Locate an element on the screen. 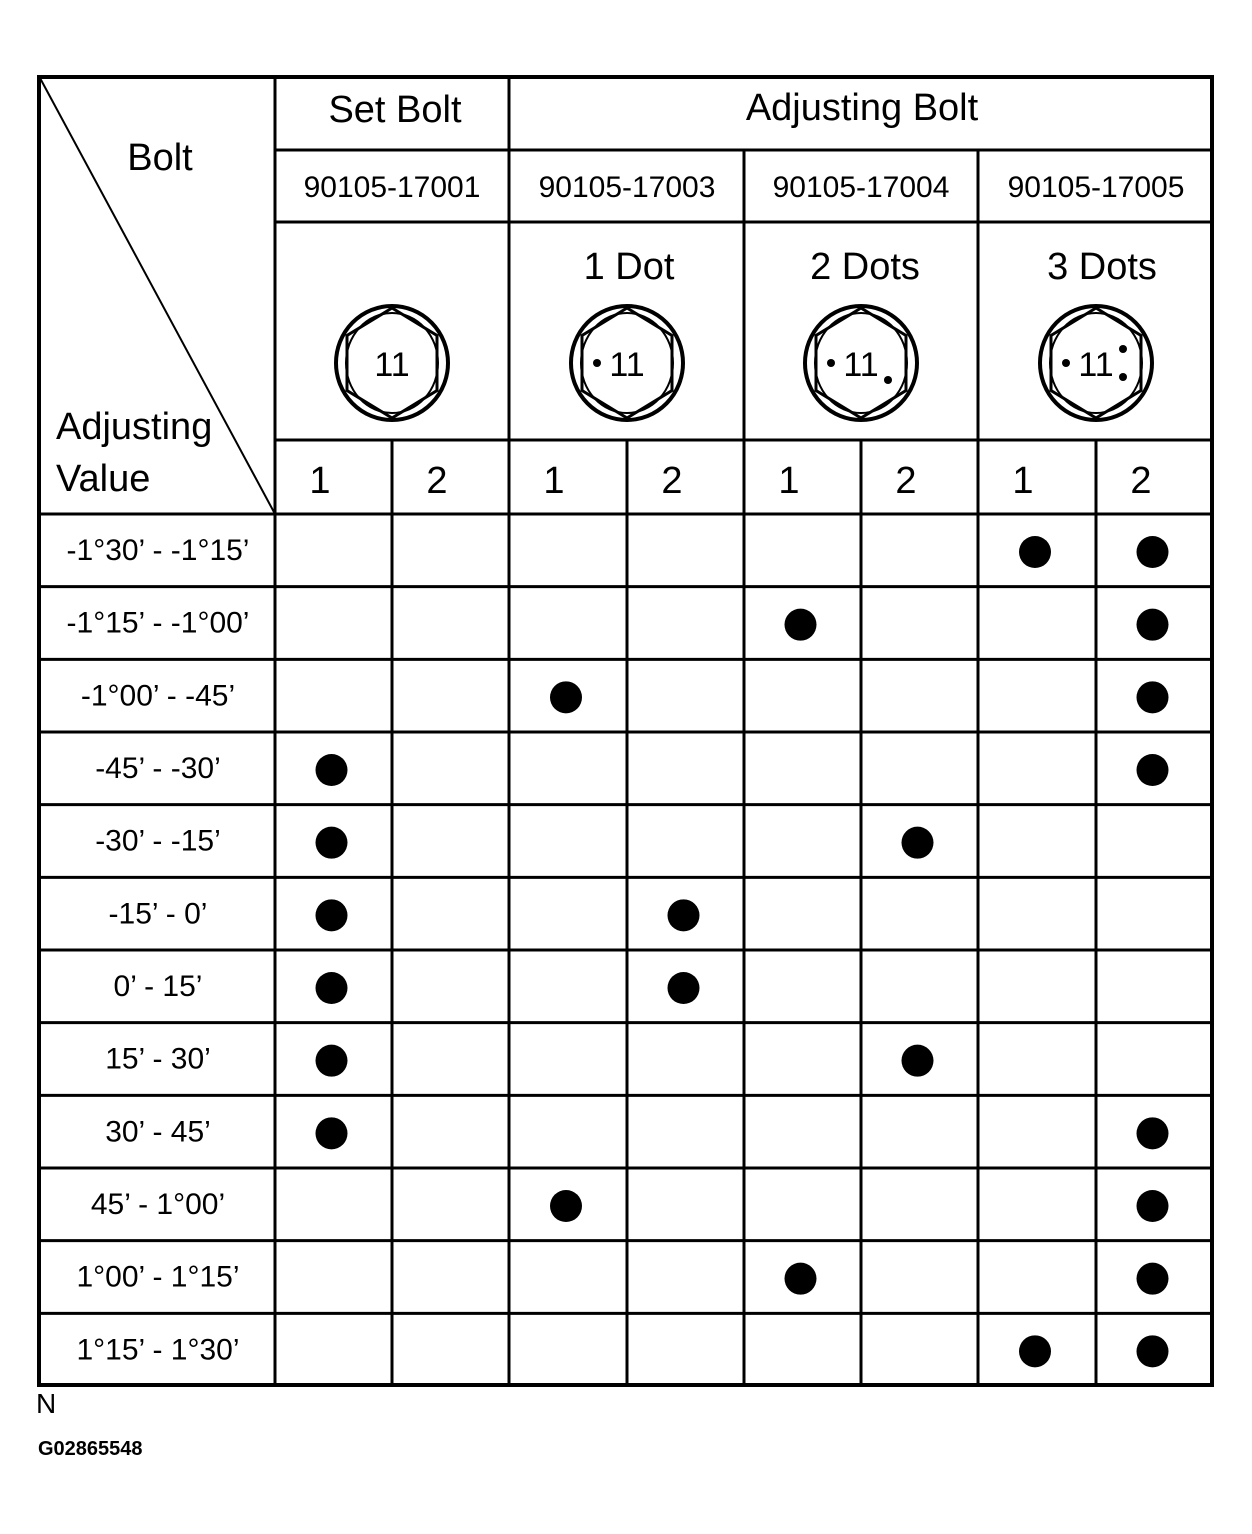 This screenshot has width=1252, height=1534. table-row: 1°15’ - 1°30’ is located at coordinates (623, 1350).